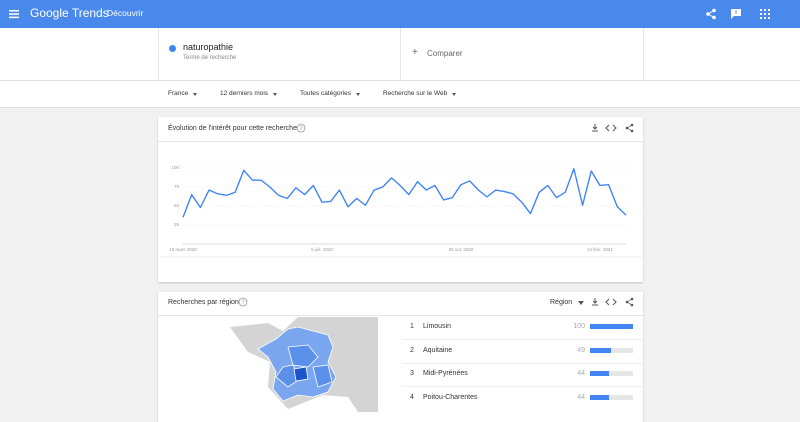  I want to click on menu-icon, so click(14, 14).